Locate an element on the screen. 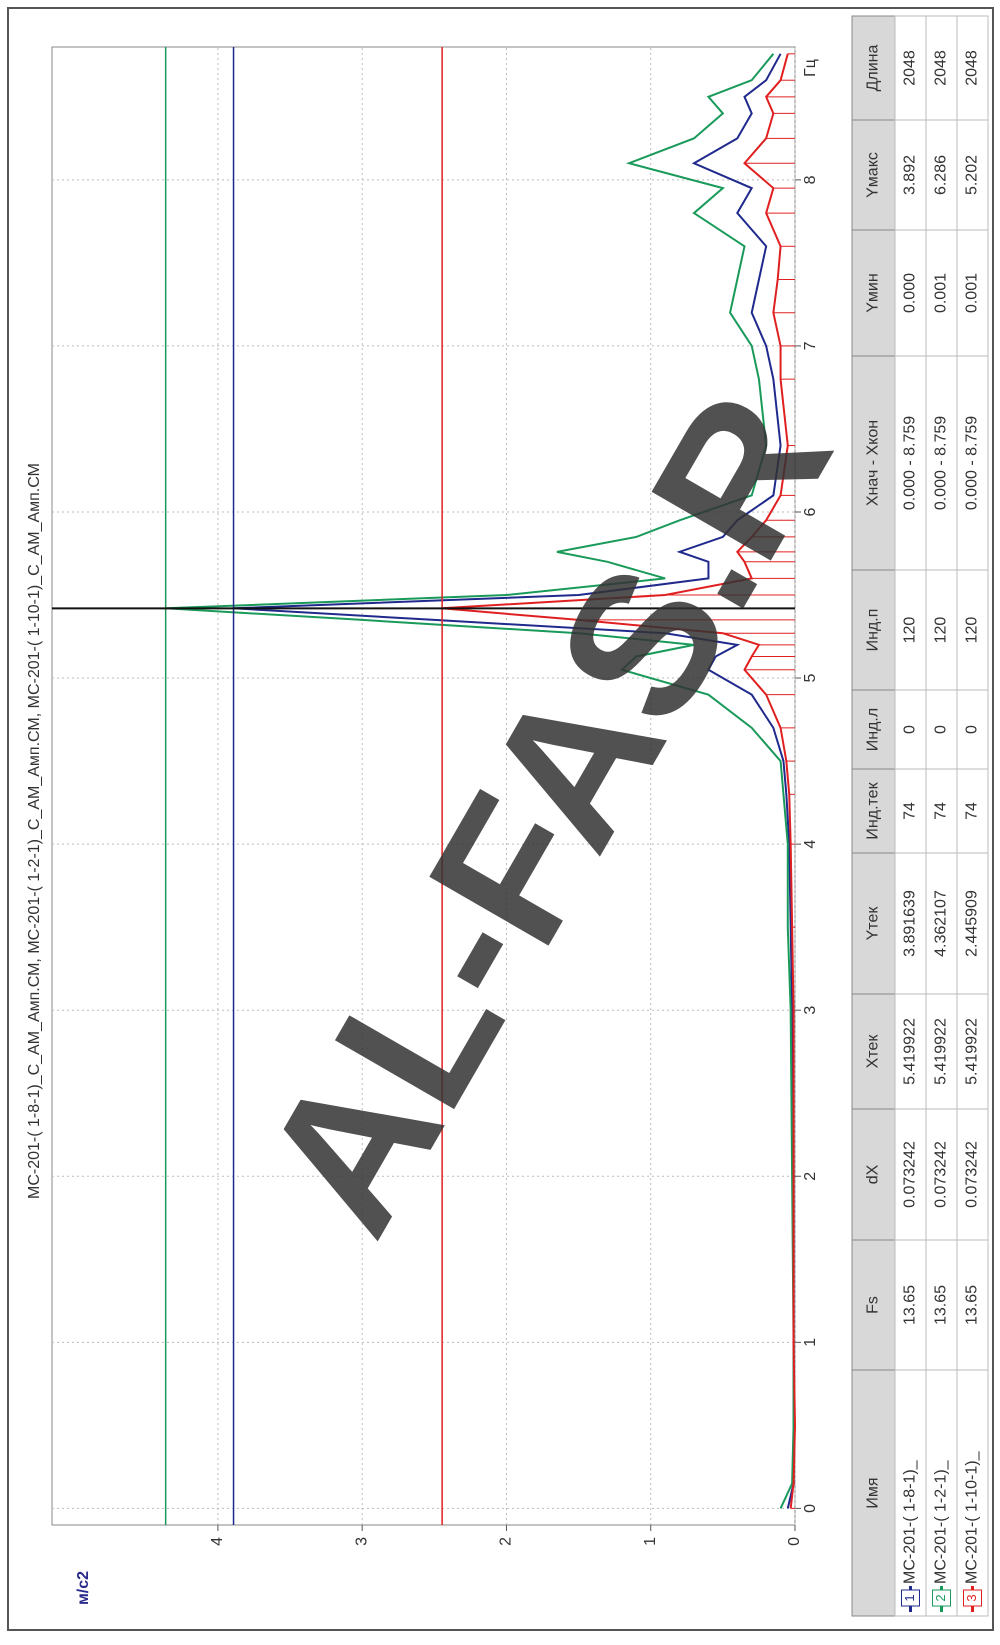 This screenshot has width=1000, height=1645. row-index: 2 is located at coordinates (940, 1597).